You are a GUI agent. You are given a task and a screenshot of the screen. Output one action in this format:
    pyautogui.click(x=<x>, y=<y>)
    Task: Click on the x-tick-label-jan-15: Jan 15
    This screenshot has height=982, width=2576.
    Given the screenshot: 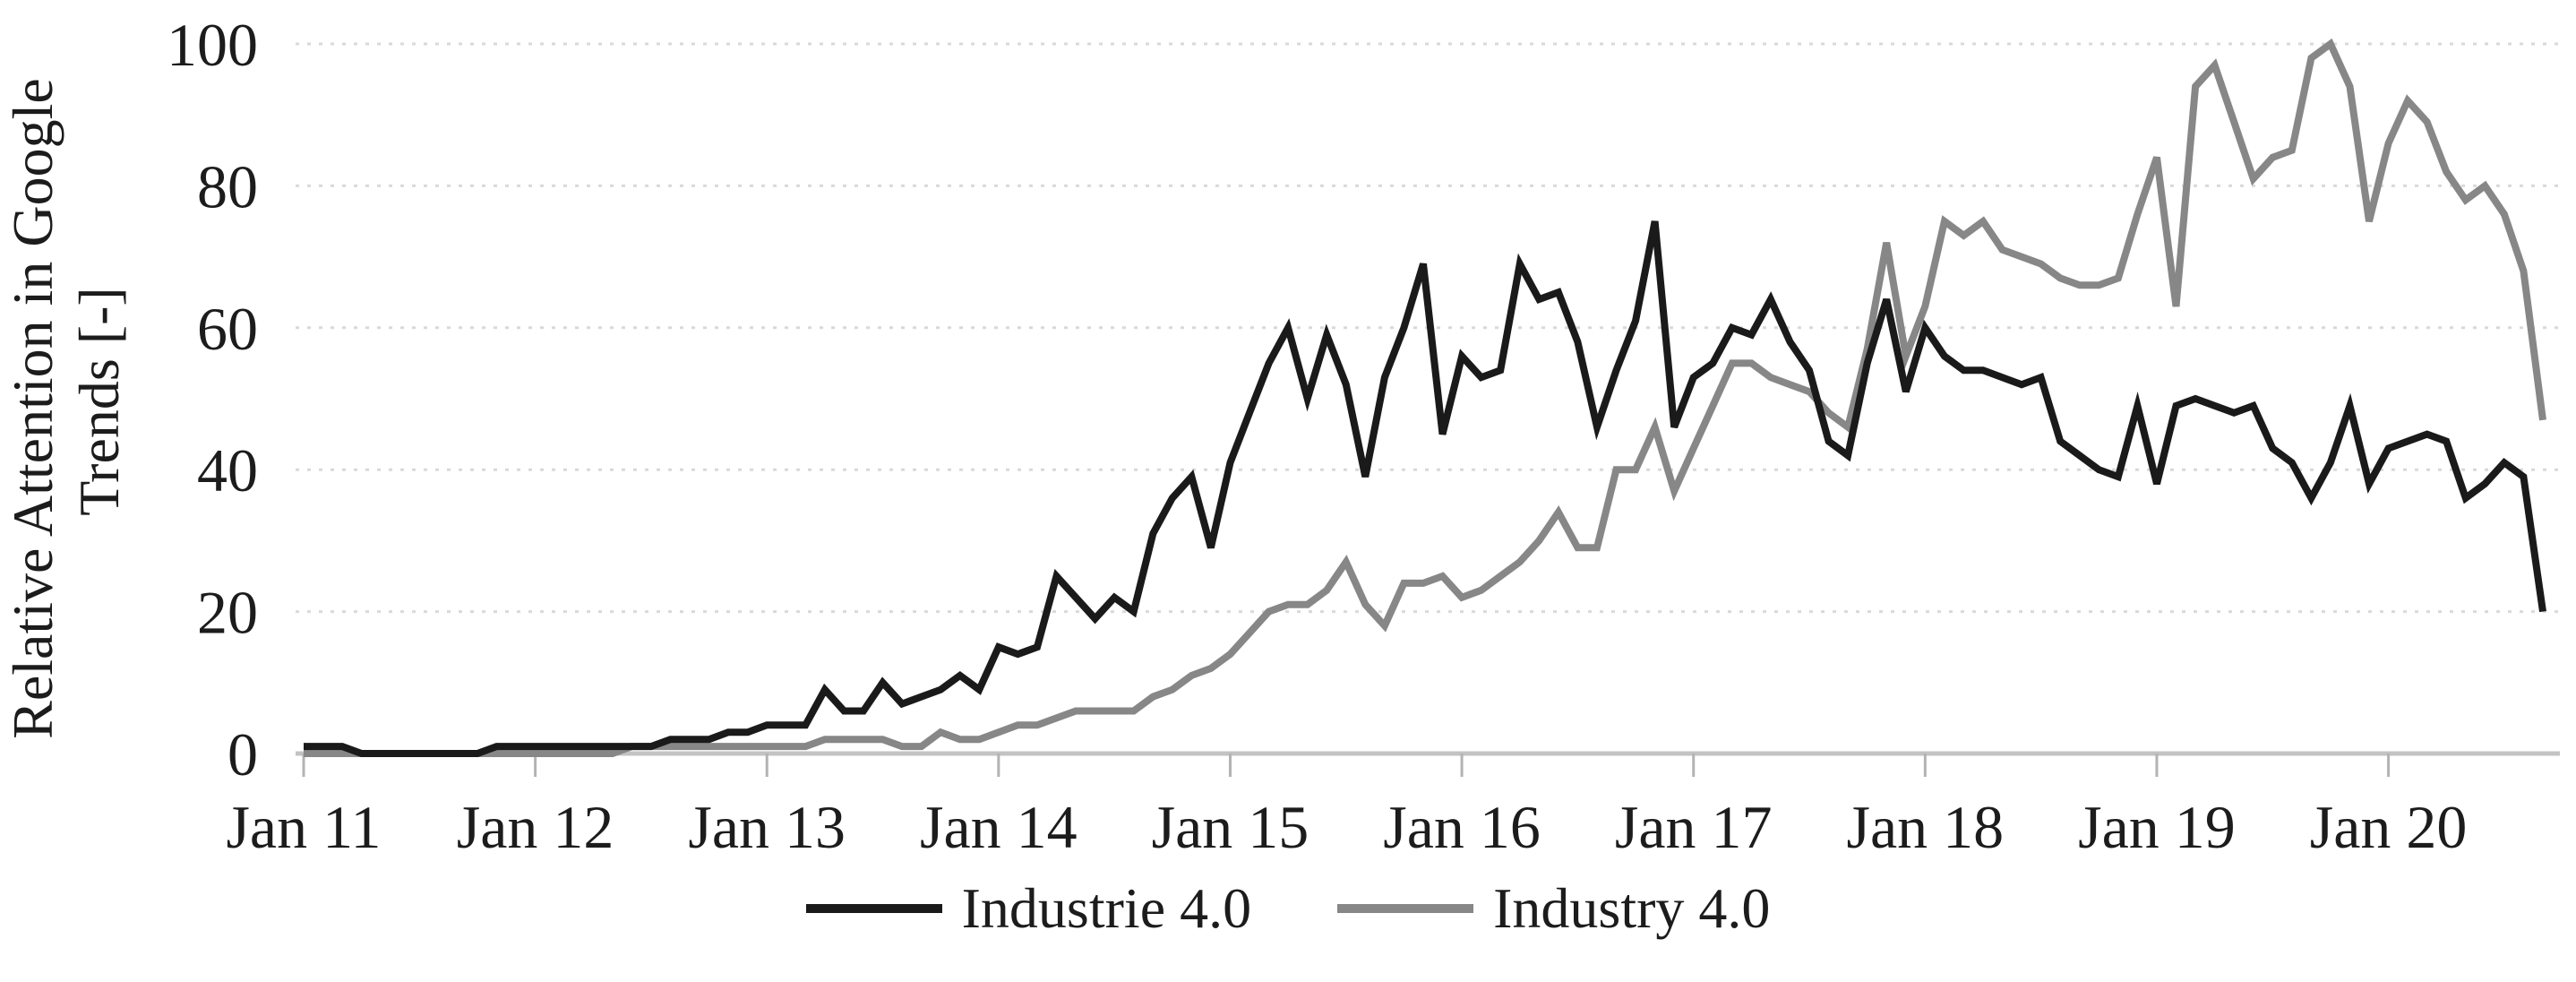 What is the action you would take?
    pyautogui.click(x=1230, y=827)
    